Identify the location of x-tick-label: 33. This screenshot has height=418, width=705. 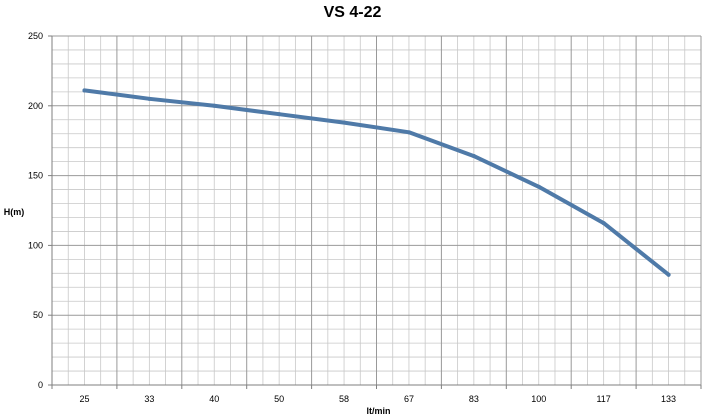
(149, 399).